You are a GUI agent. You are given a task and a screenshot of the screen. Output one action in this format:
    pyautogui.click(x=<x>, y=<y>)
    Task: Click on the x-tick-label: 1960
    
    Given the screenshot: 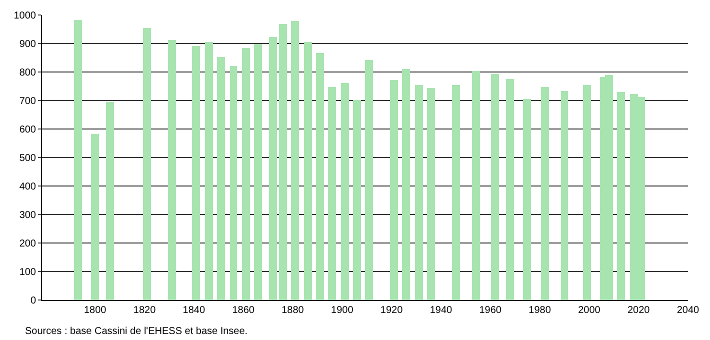 What is the action you would take?
    pyautogui.click(x=490, y=310)
    